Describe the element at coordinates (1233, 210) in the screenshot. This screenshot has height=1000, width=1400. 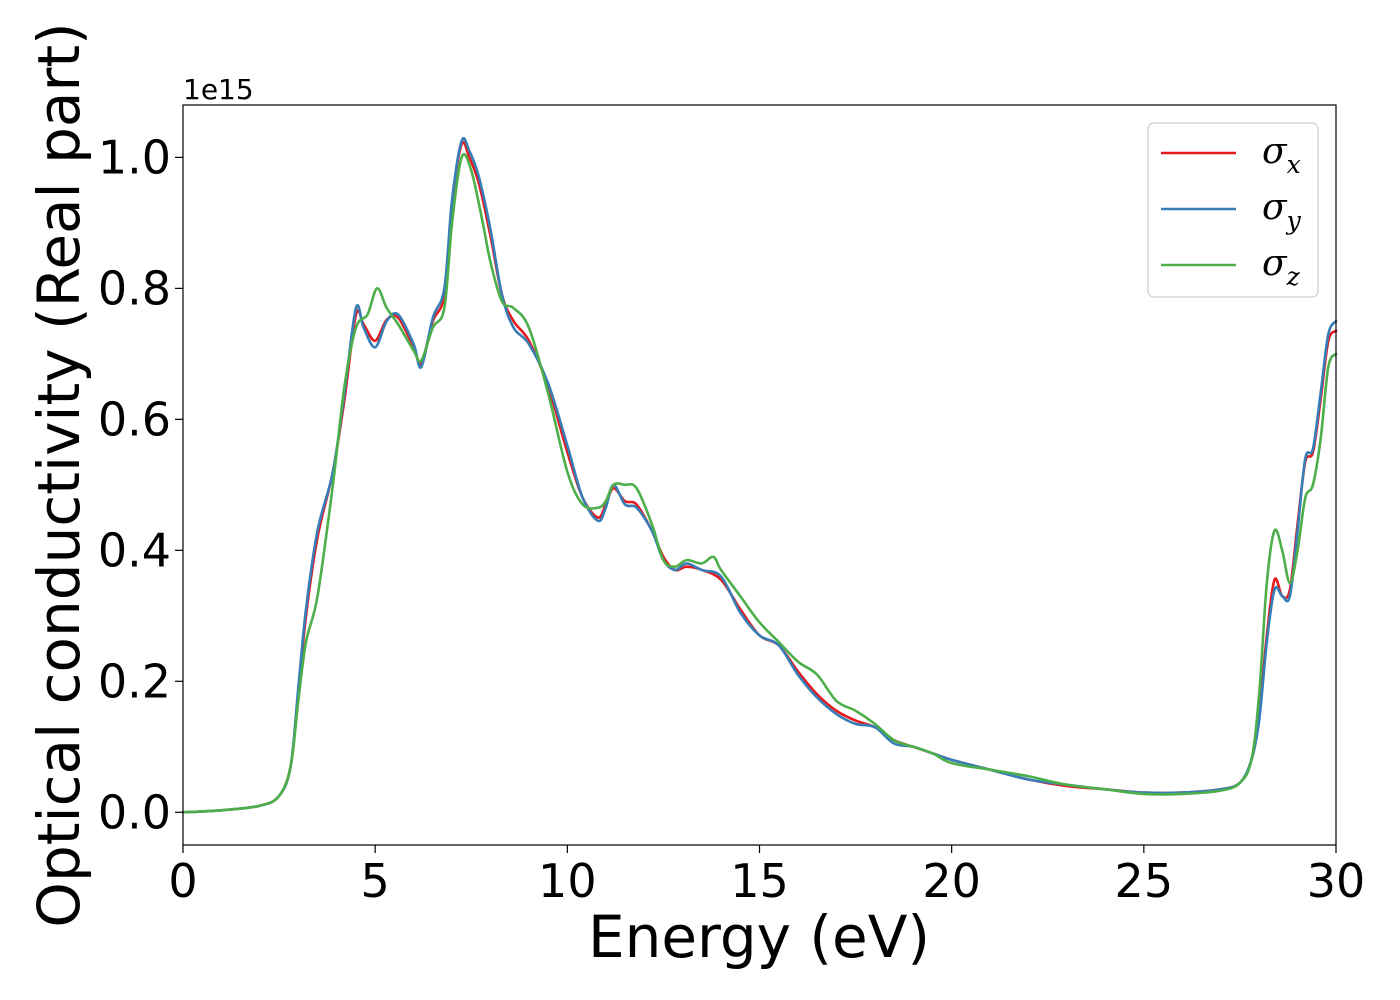
I see `legend: σx σy σz` at that location.